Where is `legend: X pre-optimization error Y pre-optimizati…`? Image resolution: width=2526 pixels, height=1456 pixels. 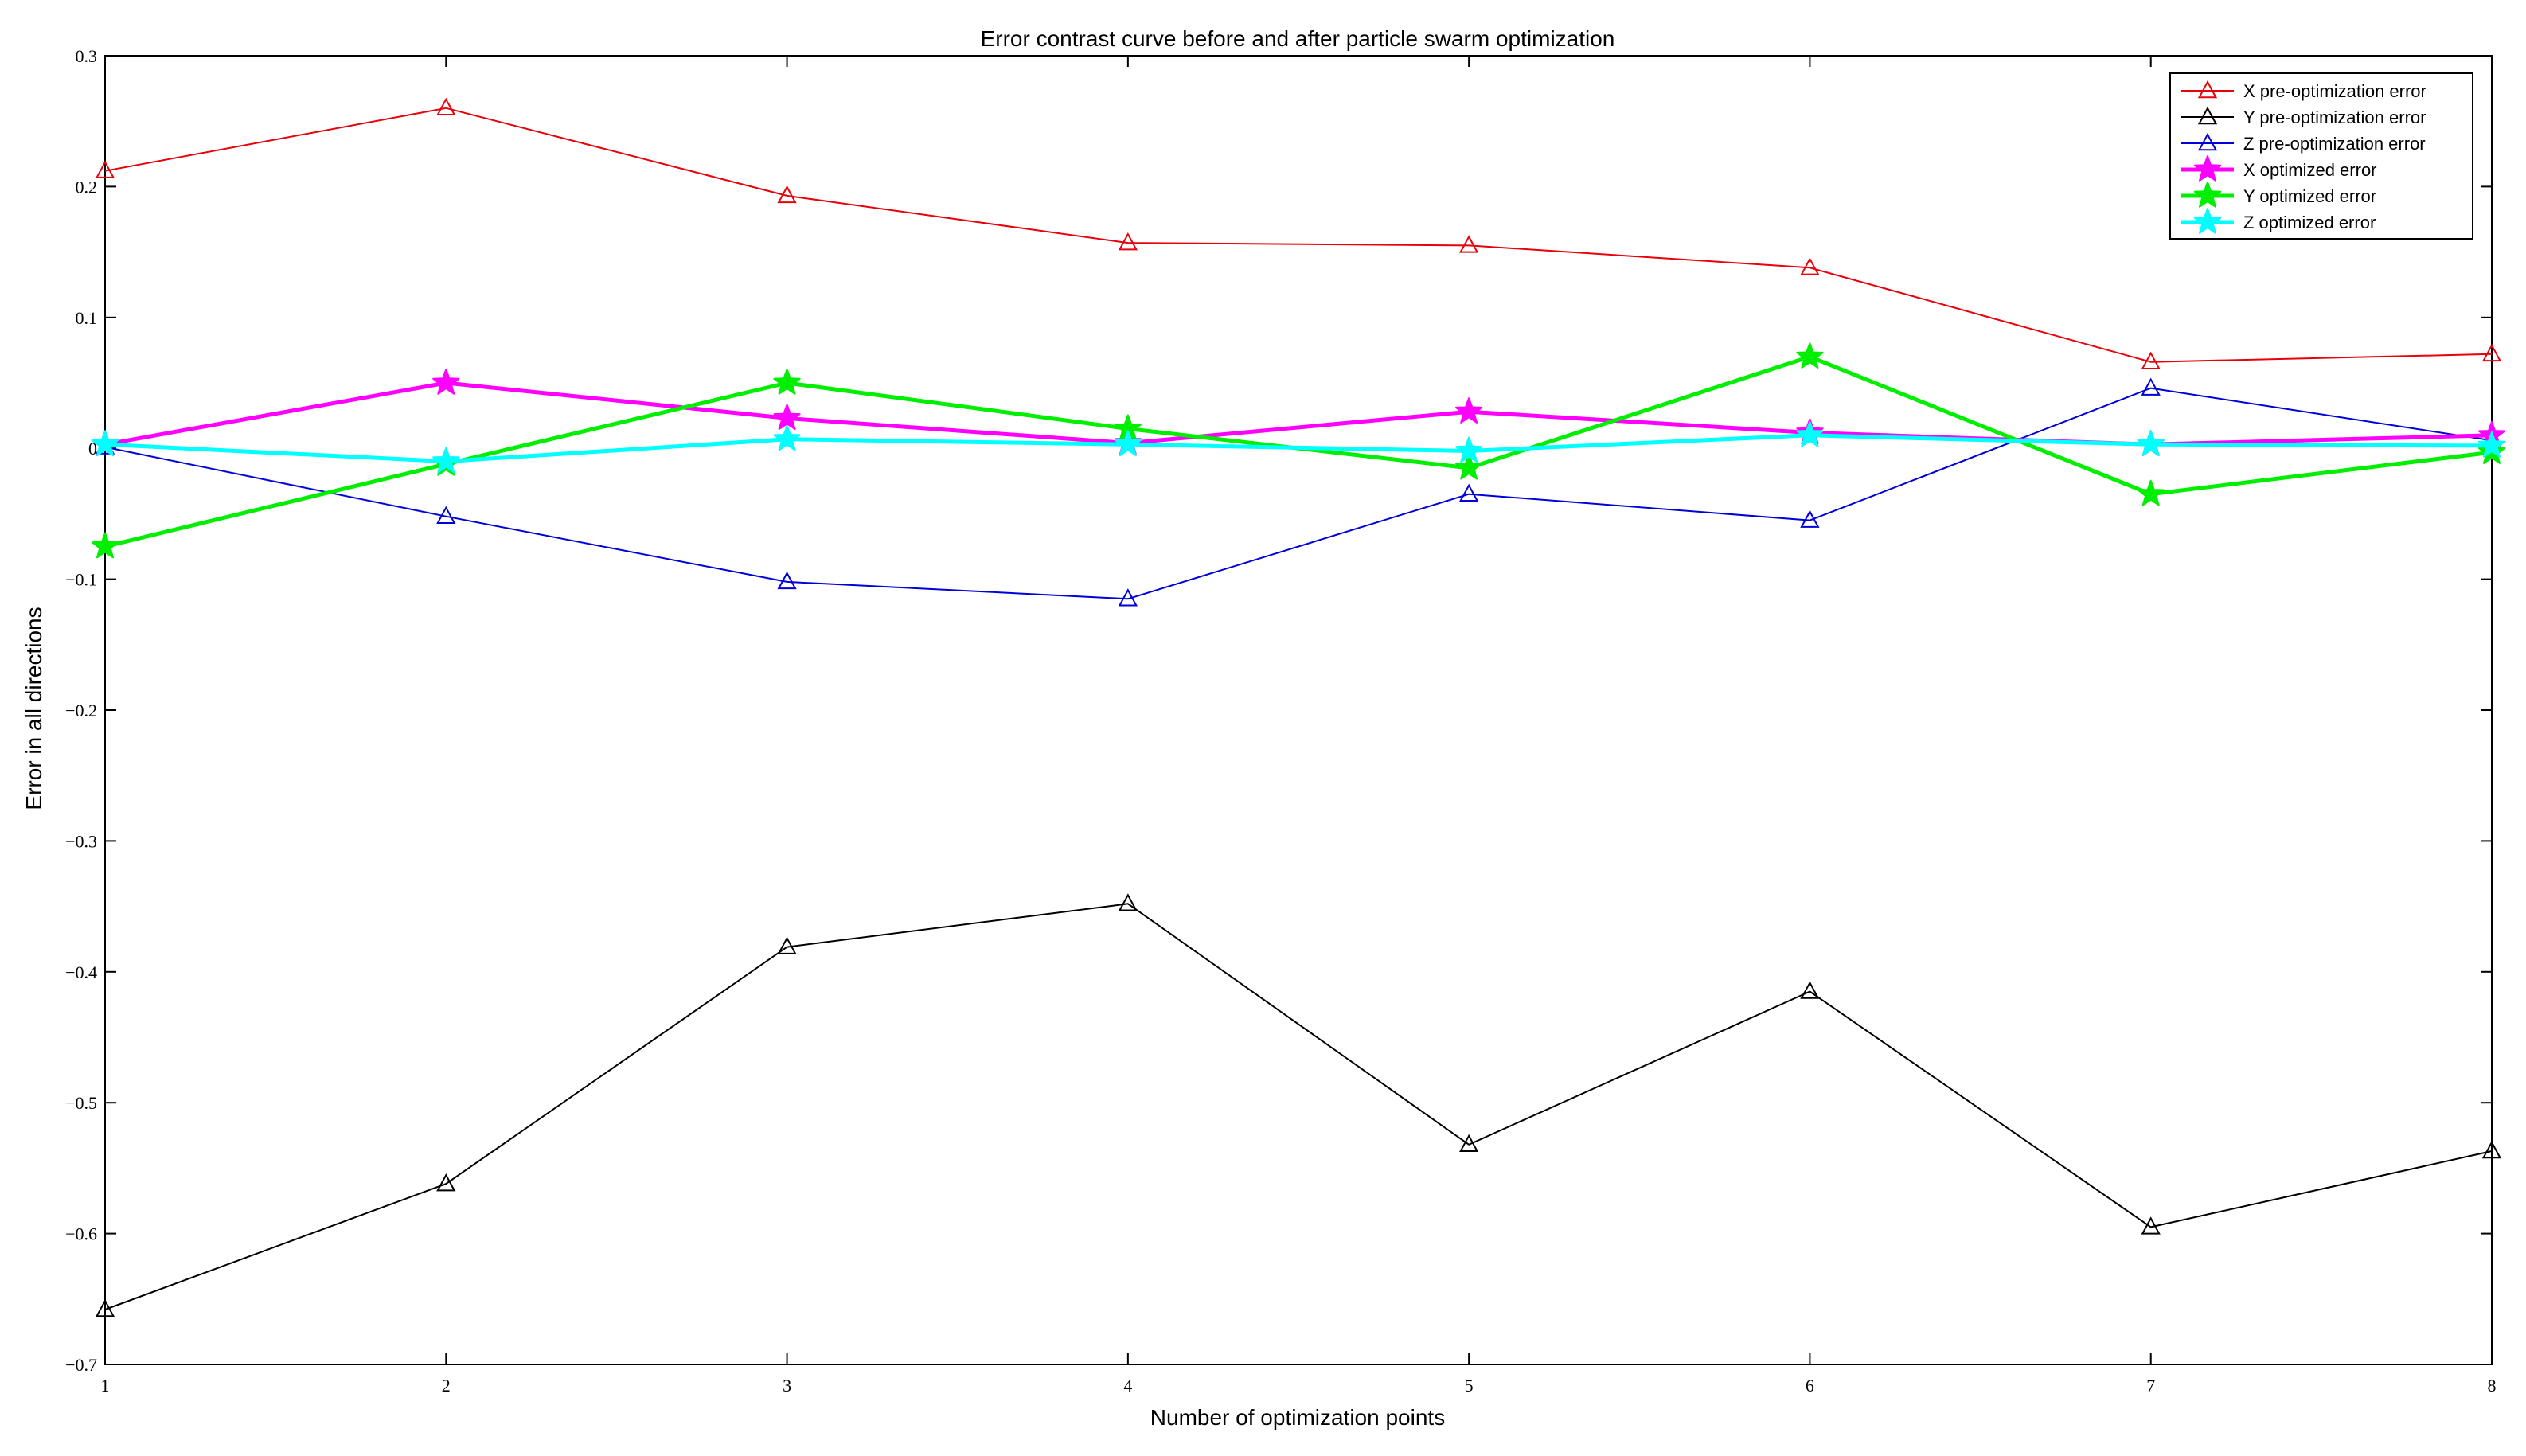 legend: X pre-optimization error Y pre-optimizati… is located at coordinates (2321, 156).